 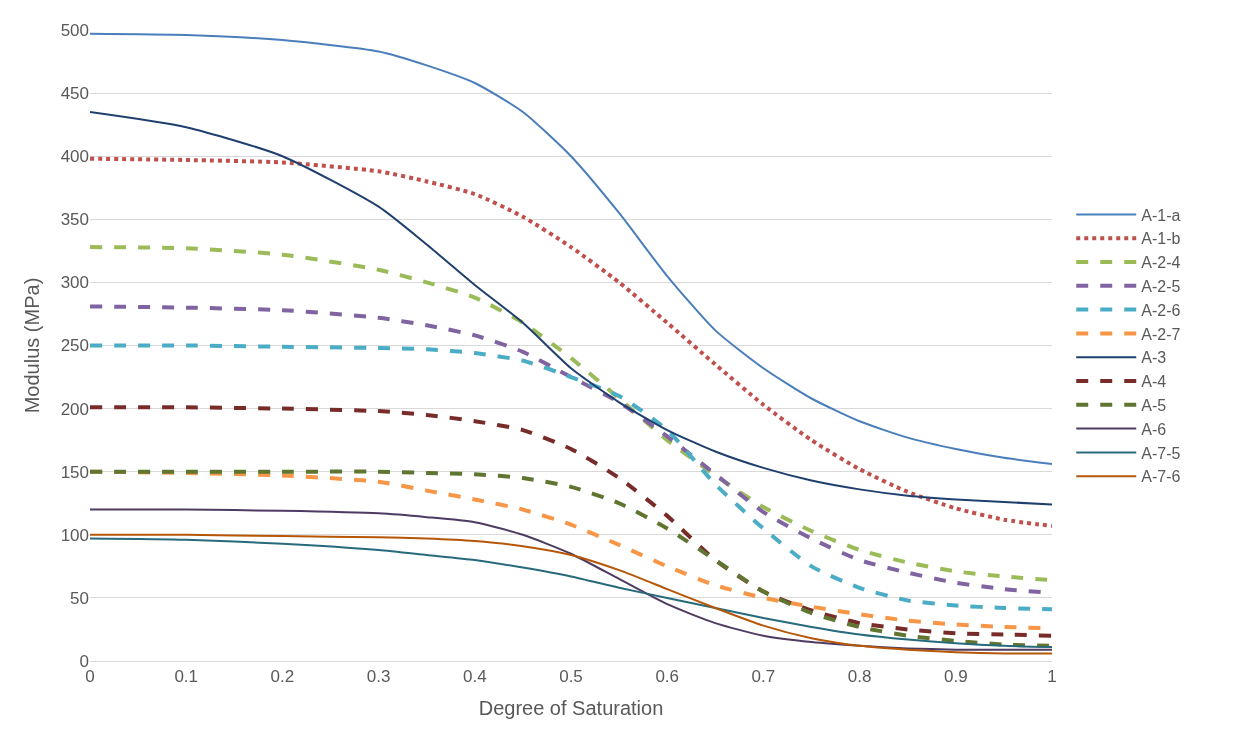 What do you see at coordinates (1161, 215) in the screenshot?
I see `legend-label: A-1-a` at bounding box center [1161, 215].